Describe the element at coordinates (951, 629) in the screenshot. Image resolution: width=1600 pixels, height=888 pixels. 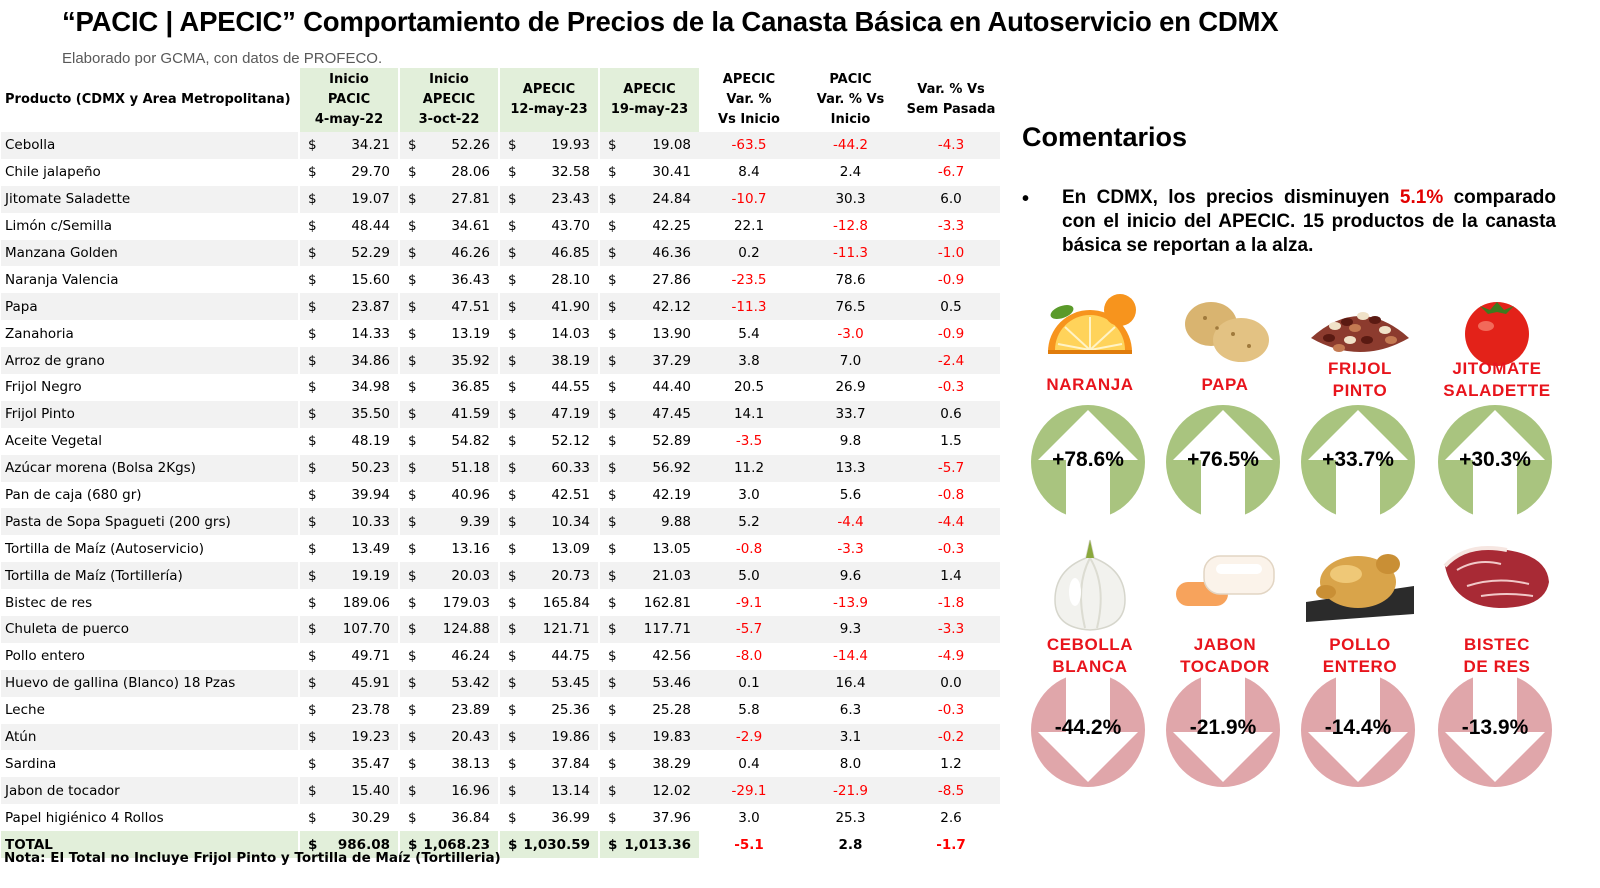
I see `variation-cell: -3.3` at that location.